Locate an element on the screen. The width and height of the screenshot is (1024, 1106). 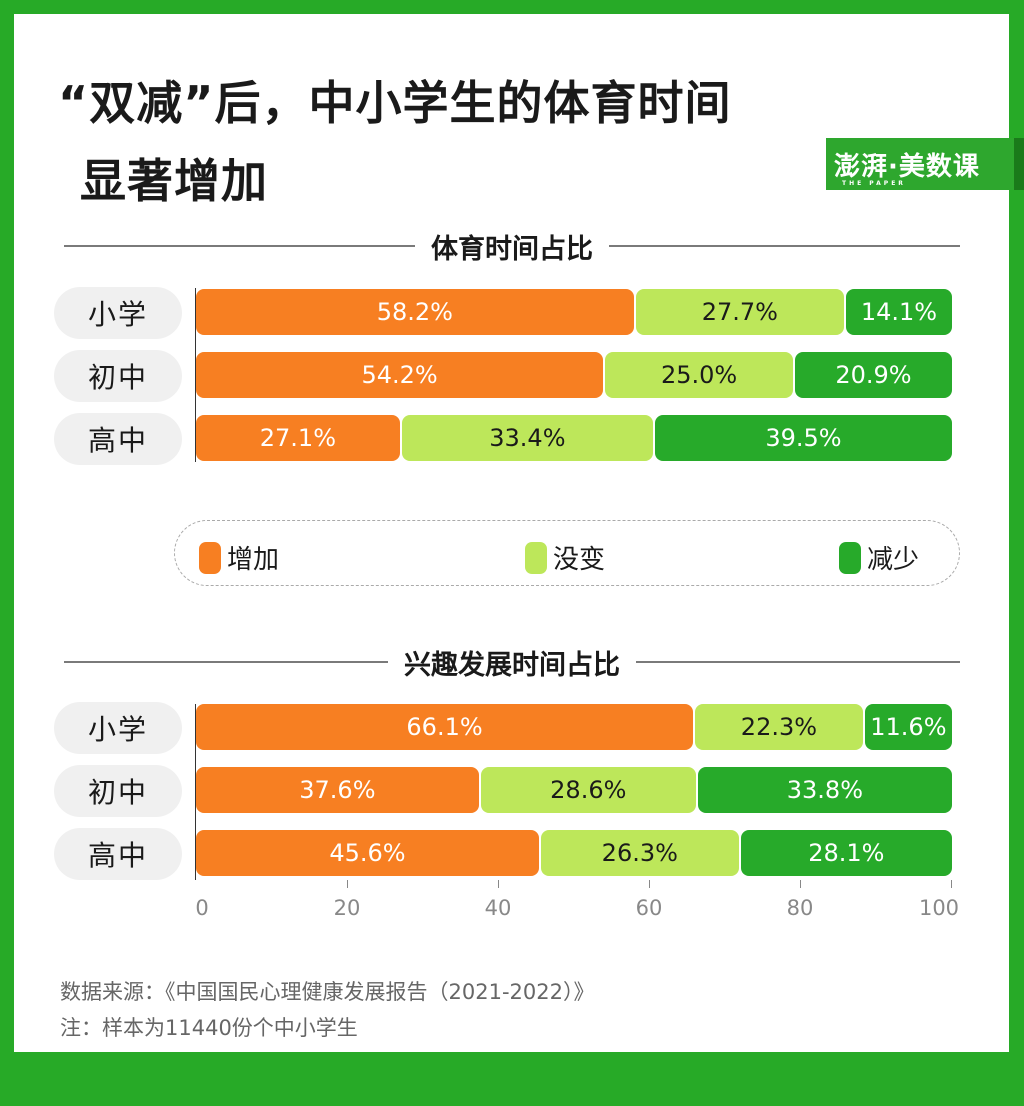
logo-subtext: THE PAPER is located at coordinates (874, 183).